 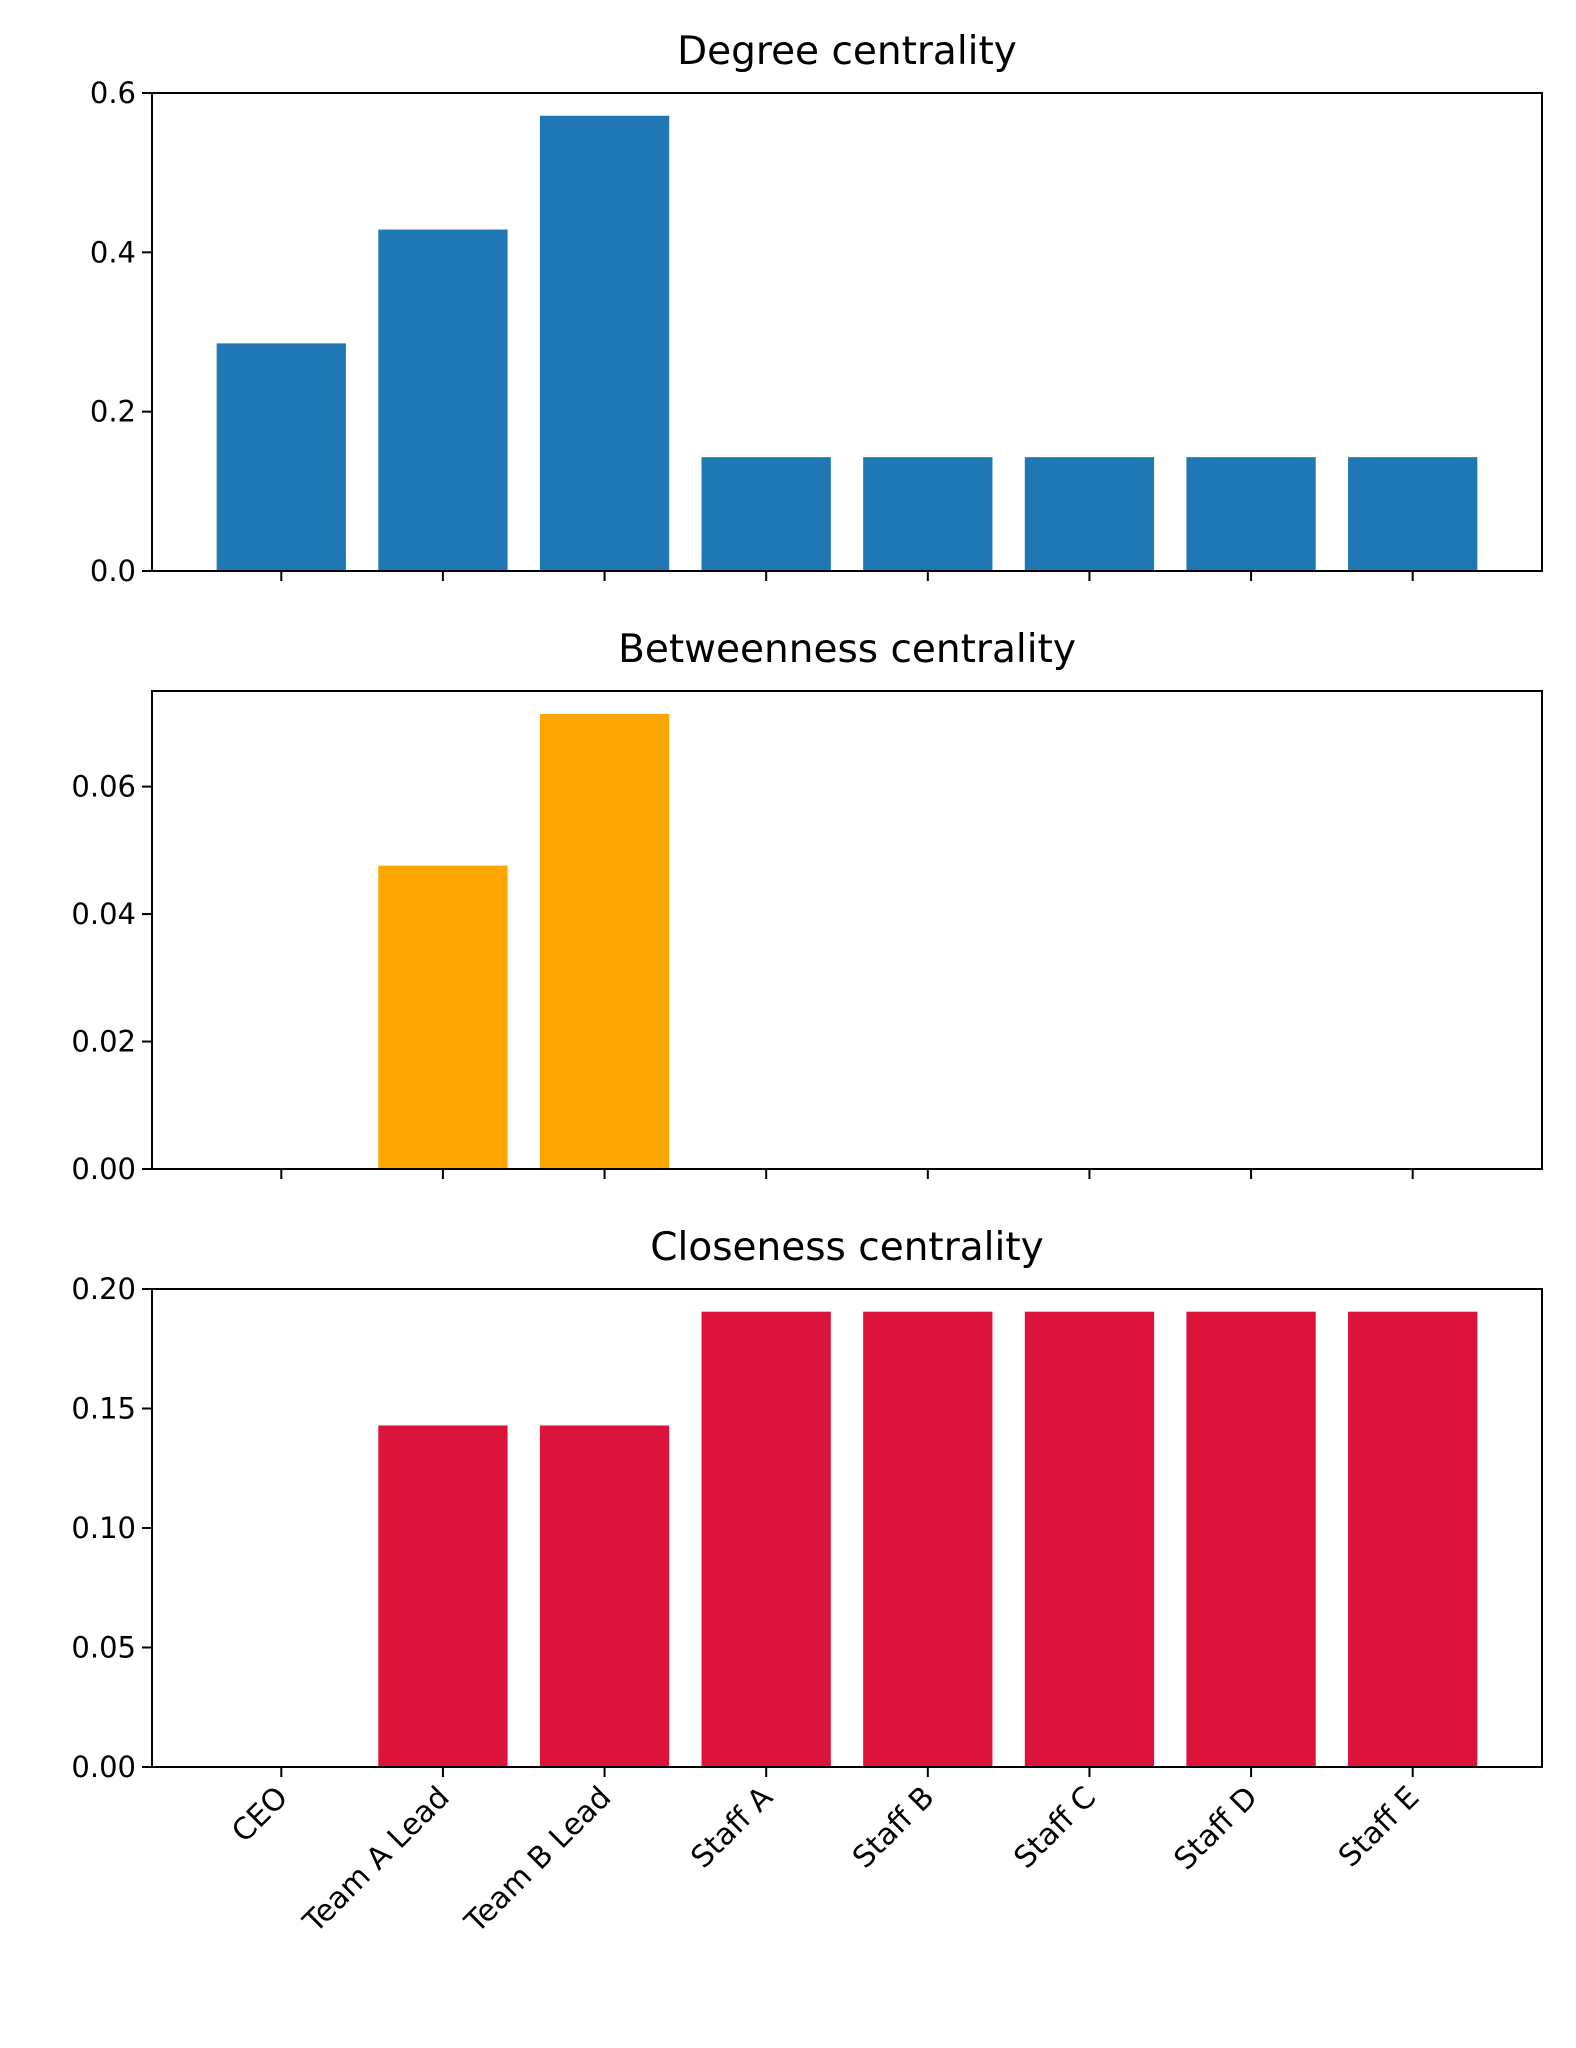 What do you see at coordinates (113, 571) in the screenshot?
I see `y-tick-label: 0.0` at bounding box center [113, 571].